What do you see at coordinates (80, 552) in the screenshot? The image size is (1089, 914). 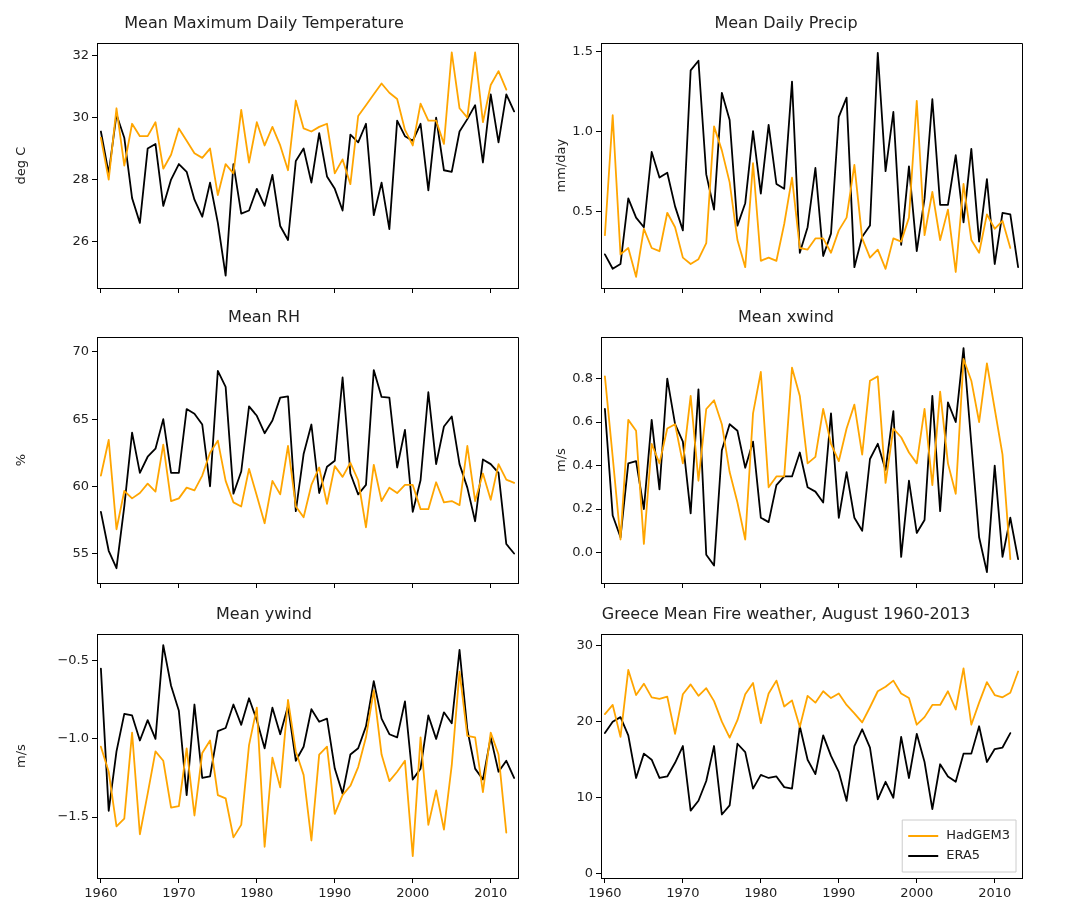 I see `y-tick-label: 55` at bounding box center [80, 552].